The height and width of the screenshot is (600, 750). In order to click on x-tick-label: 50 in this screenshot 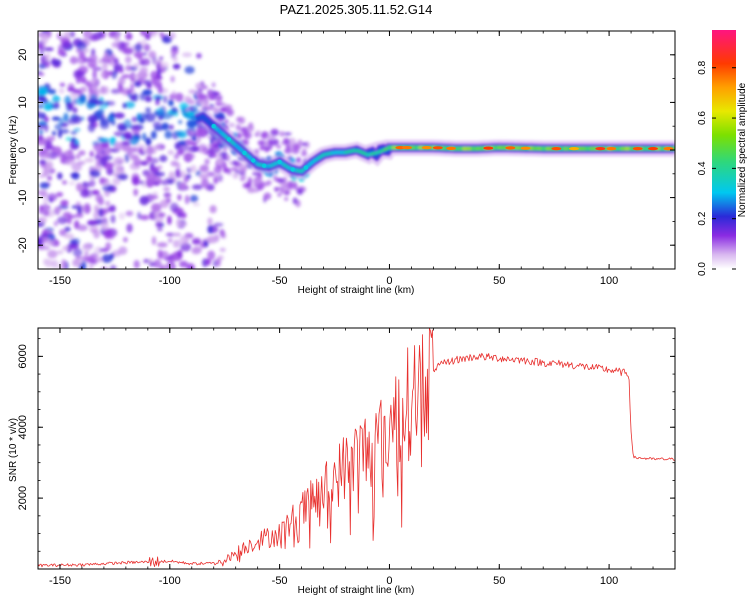, I will do `click(499, 581)`.